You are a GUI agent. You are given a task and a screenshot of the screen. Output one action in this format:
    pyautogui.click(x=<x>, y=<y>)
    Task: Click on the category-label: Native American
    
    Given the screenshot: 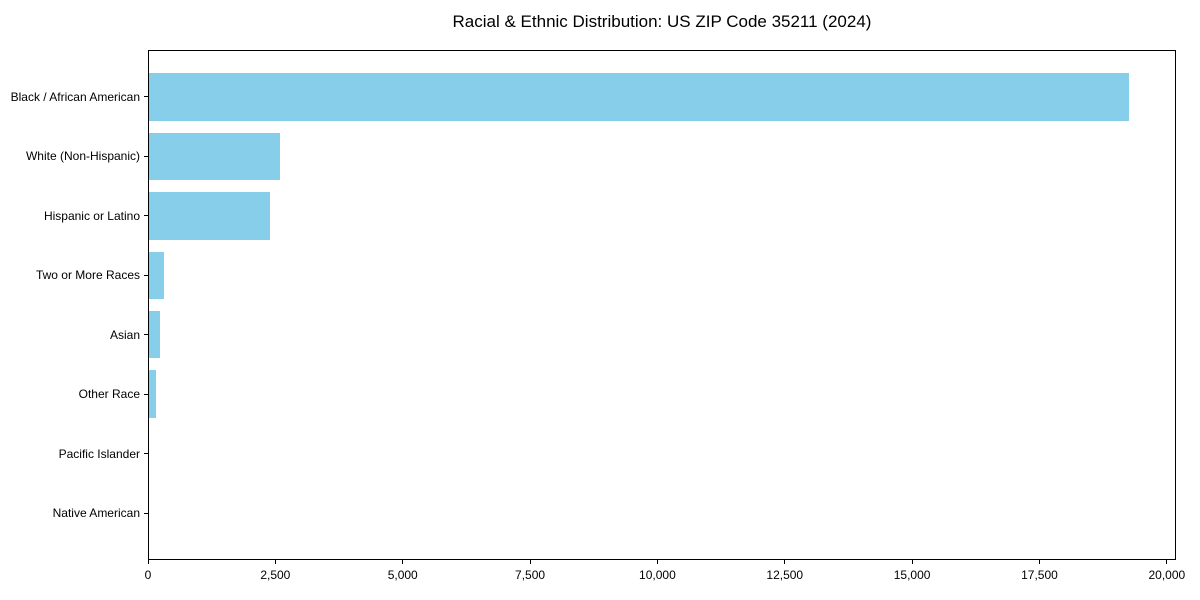 What is the action you would take?
    pyautogui.click(x=96, y=513)
    